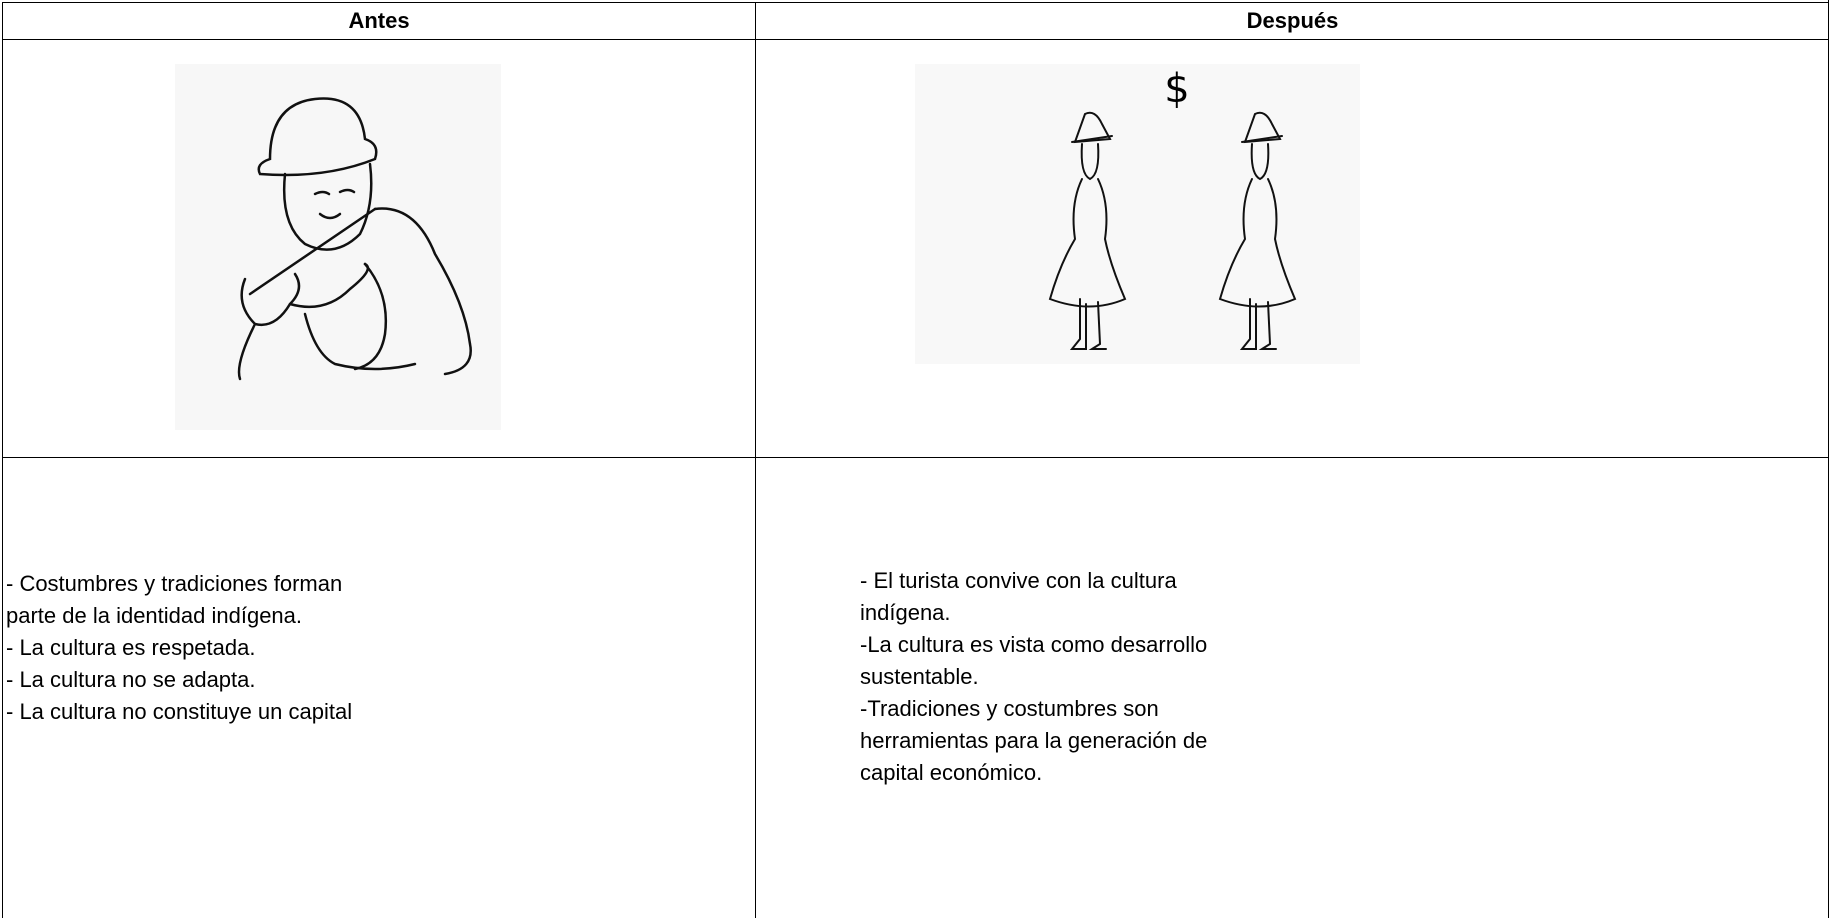  What do you see at coordinates (1034, 740) in the screenshot?
I see `text-line: herramientas para la generación de` at bounding box center [1034, 740].